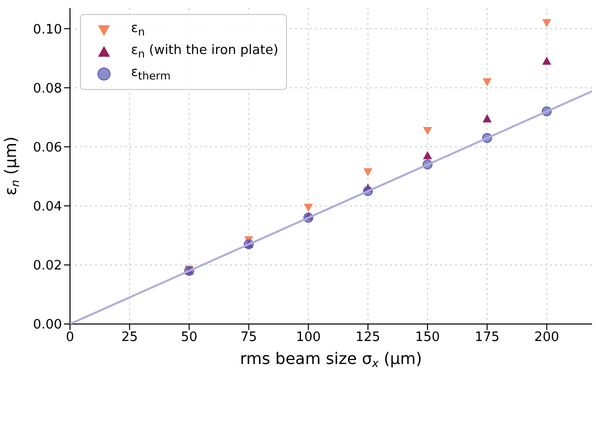  Describe the element at coordinates (47, 30) in the screenshot. I see `y-tick-label: 0.10` at that location.